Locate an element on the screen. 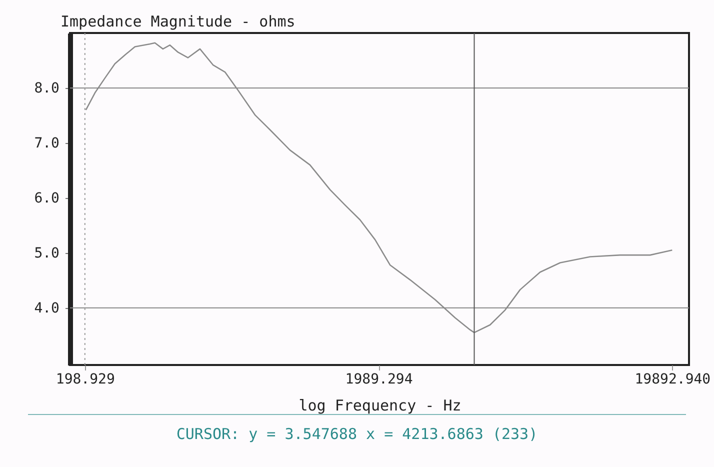  x-tick-label: 198.929 is located at coordinates (85, 380).